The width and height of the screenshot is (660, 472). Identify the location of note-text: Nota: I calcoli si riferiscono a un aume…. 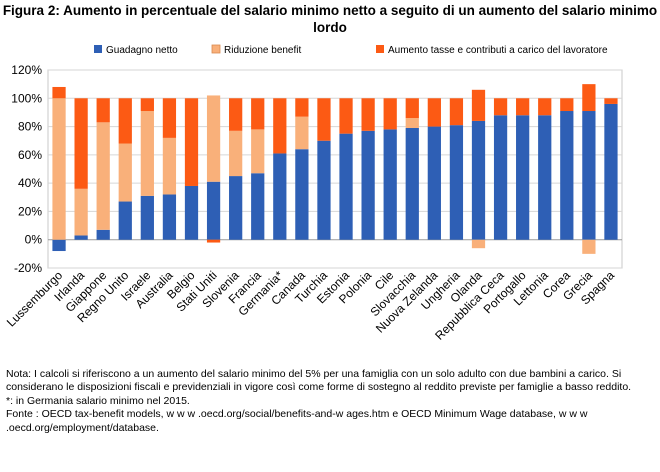
(319, 381).